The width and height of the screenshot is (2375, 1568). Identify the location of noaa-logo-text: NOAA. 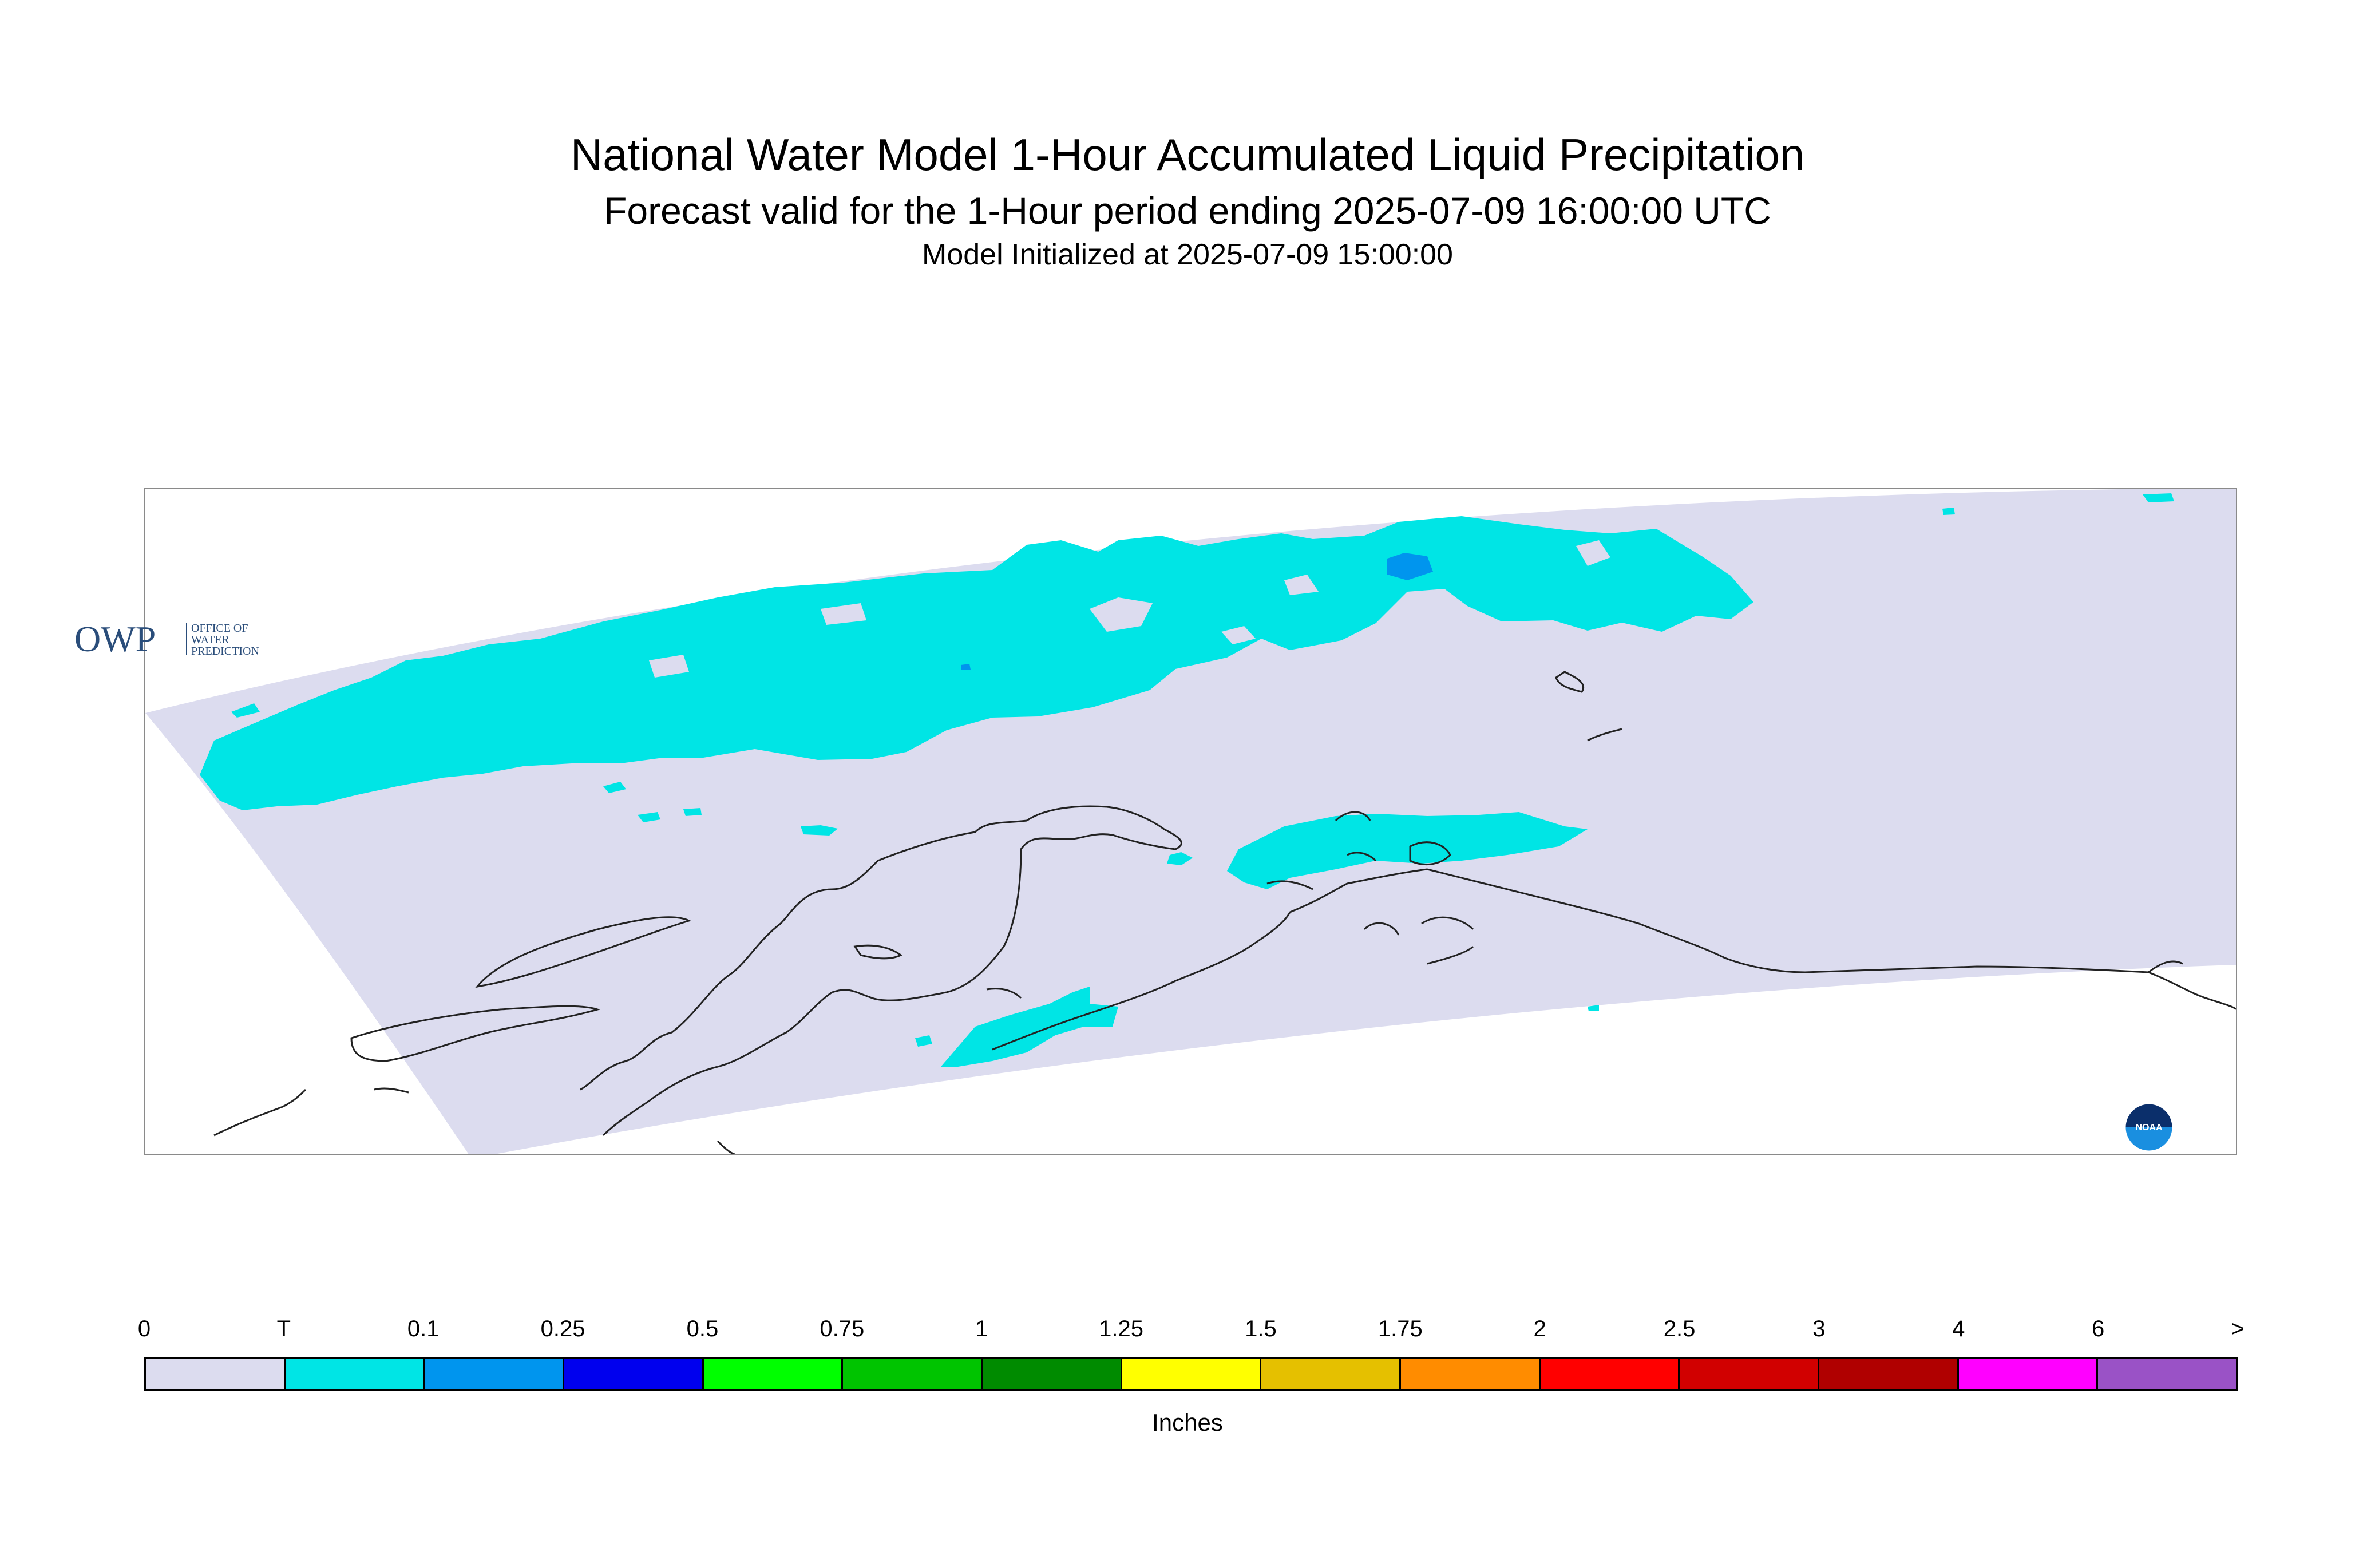
(2149, 1128).